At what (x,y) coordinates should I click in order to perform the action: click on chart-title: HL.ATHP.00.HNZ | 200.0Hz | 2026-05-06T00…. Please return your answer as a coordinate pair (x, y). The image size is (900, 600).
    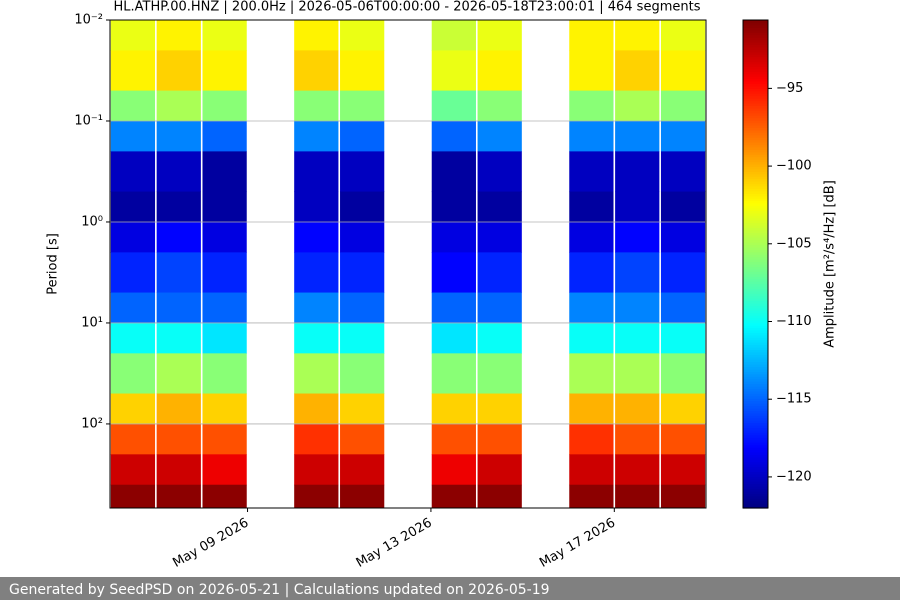
    Looking at the image, I should click on (407, 7).